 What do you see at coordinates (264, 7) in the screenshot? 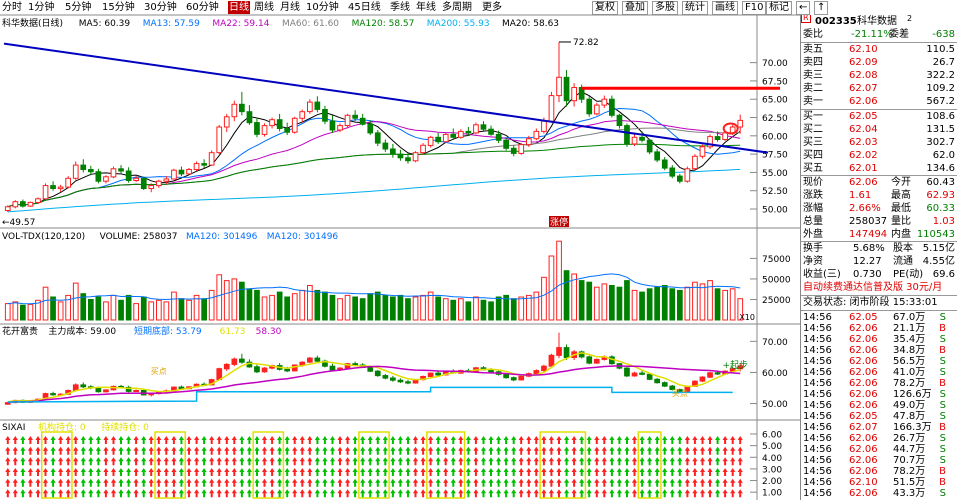
I see `period-tab-7: 周线` at bounding box center [264, 7].